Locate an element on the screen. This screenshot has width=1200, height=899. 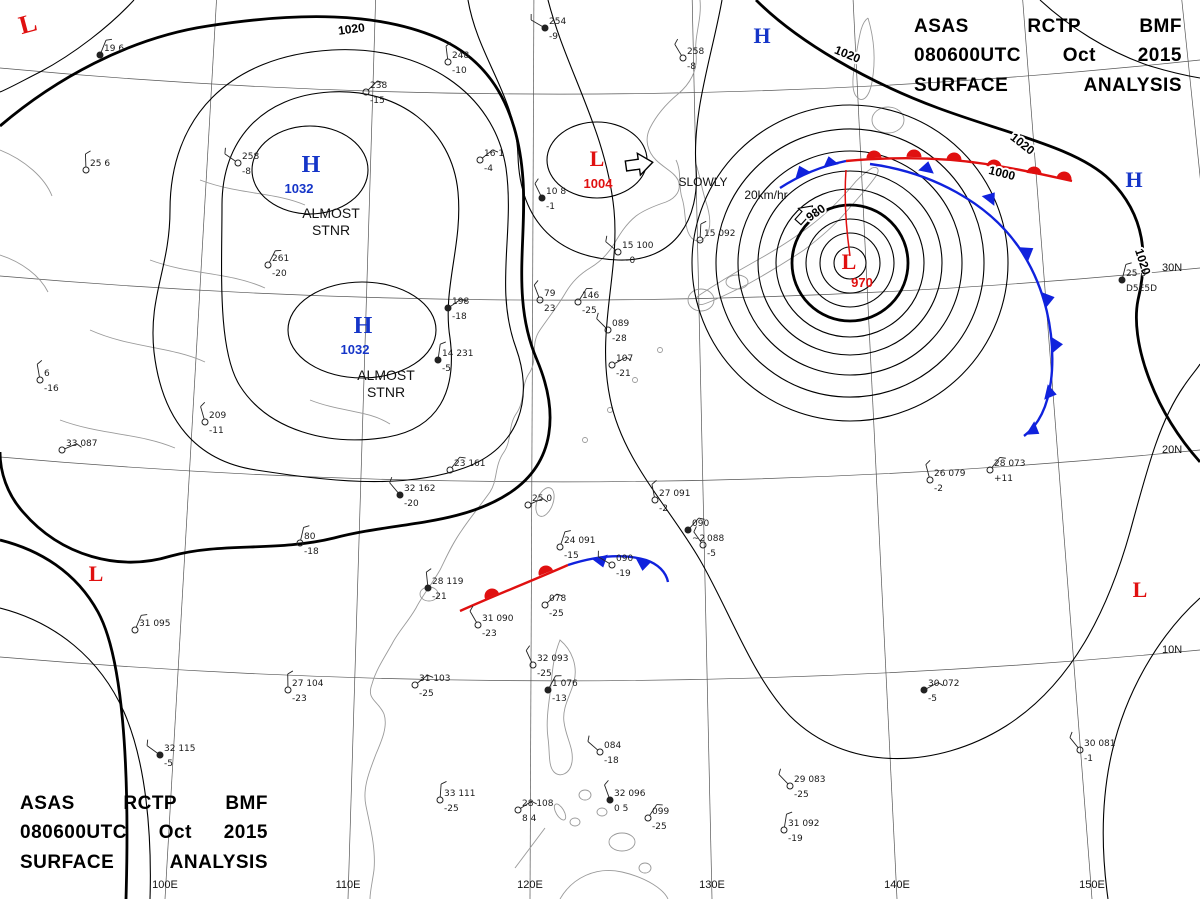
annotation-text: 20km/hr is located at coordinates (765, 195).